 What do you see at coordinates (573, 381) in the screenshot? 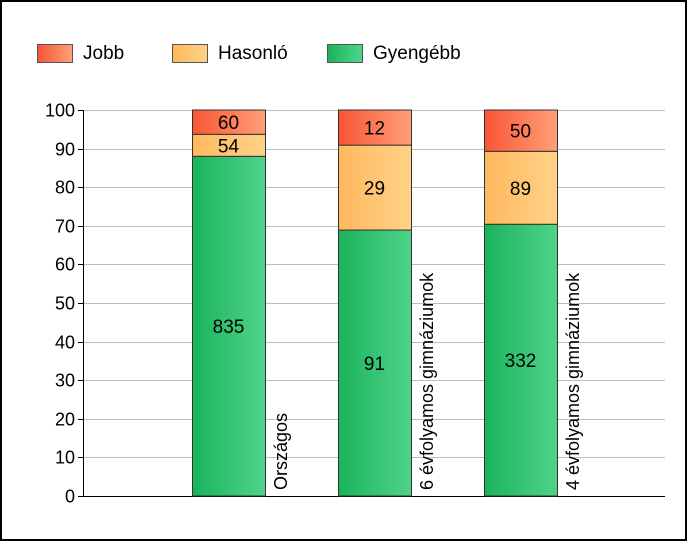
I see `category-label: 4 évfolyamos gimnáziumok` at bounding box center [573, 381].